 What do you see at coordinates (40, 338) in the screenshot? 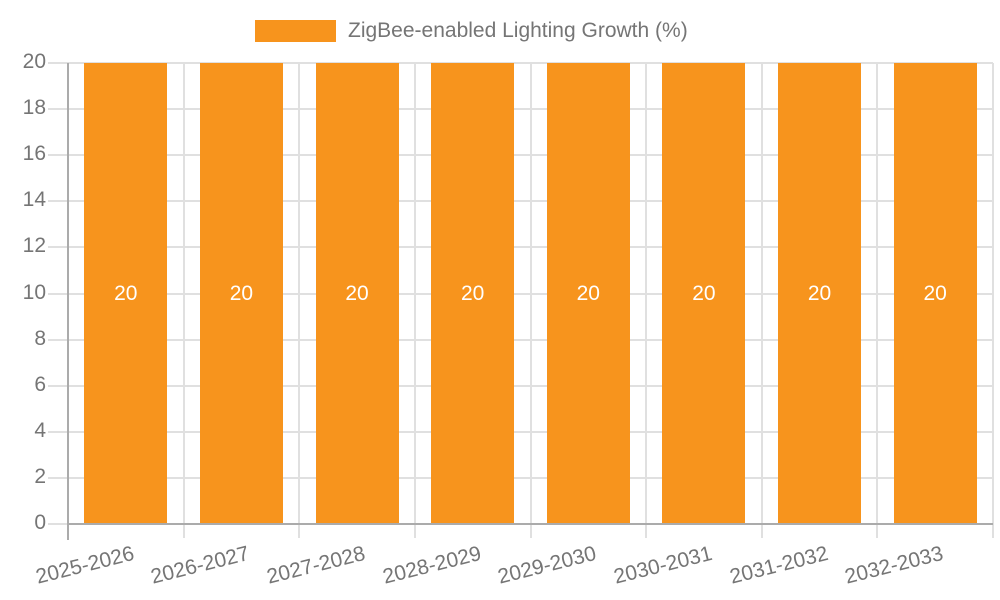
I see `y-axis-label-8: 8` at bounding box center [40, 338].